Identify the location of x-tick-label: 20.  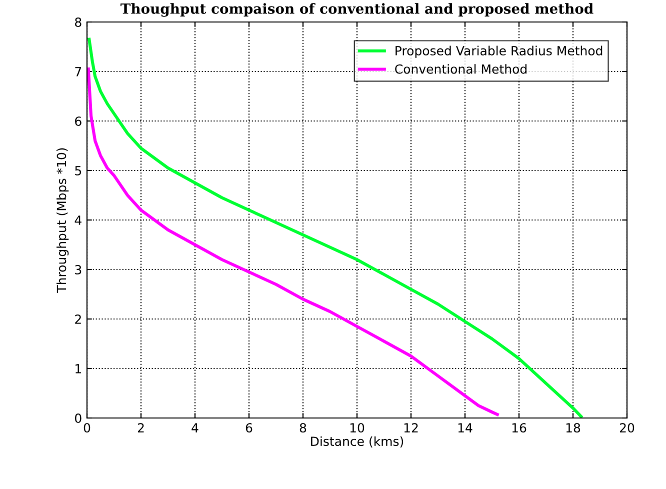
(627, 428).